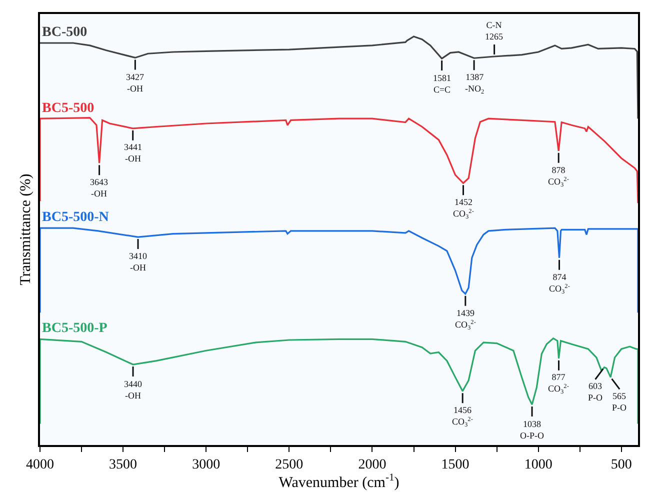 Image resolution: width=648 pixels, height=495 pixels. I want to click on annotation: 3440 -OH, so click(133, 390).